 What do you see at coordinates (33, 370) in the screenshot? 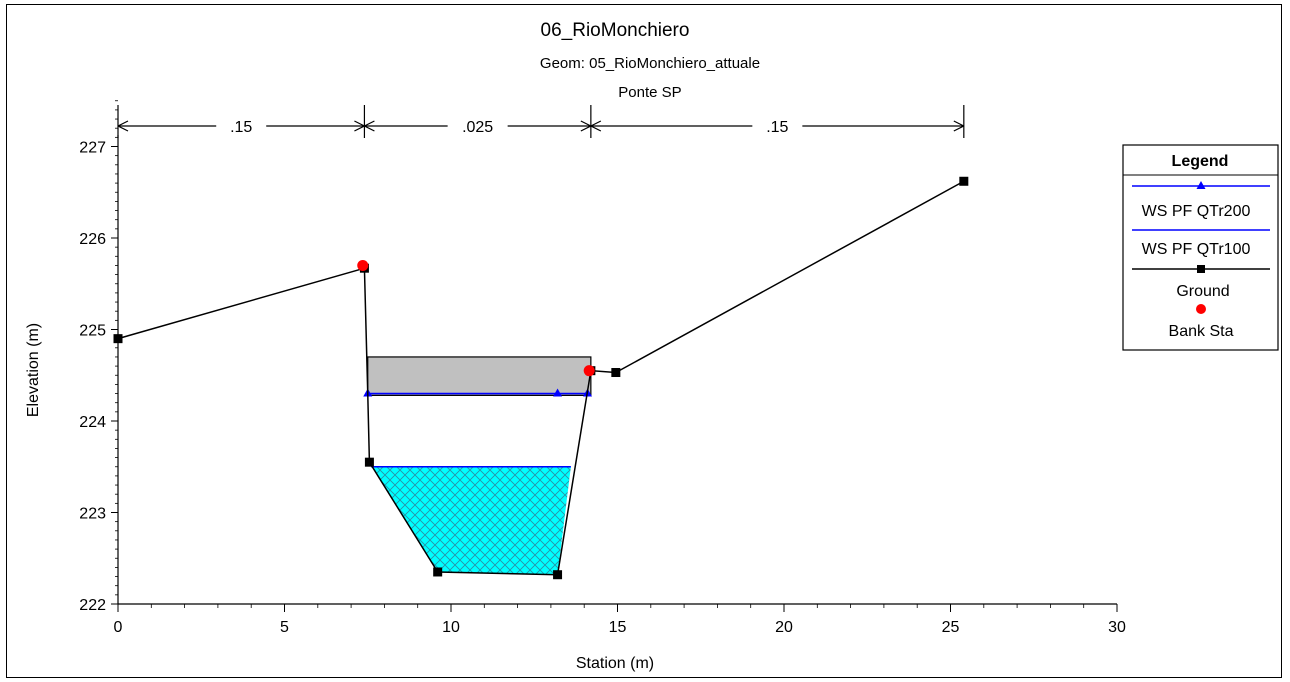
I see `y-axis-label: Elevation (m)` at bounding box center [33, 370].